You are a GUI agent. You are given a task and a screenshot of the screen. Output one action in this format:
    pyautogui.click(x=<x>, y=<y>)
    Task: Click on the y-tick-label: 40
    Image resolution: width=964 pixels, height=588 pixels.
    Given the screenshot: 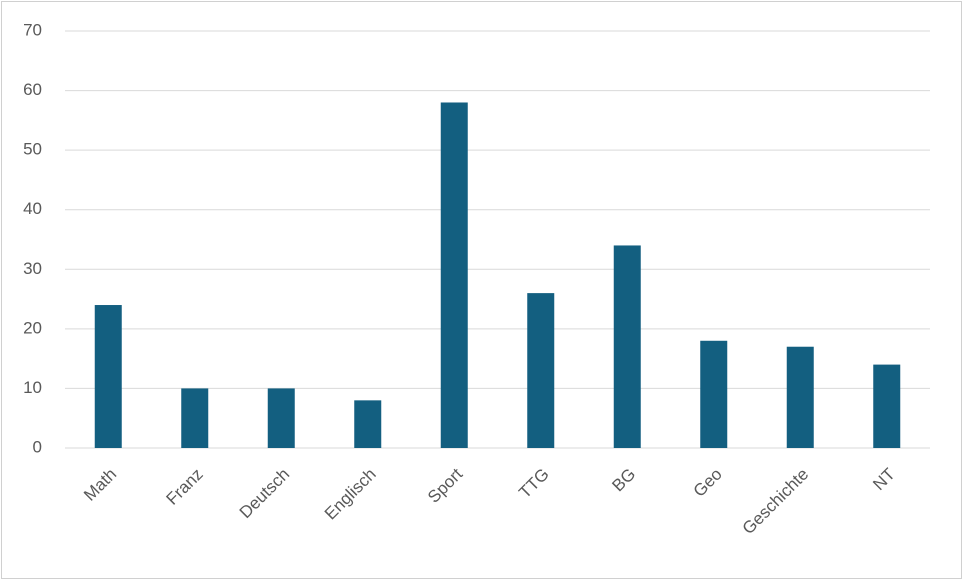 What is the action you would take?
    pyautogui.click(x=32, y=208)
    